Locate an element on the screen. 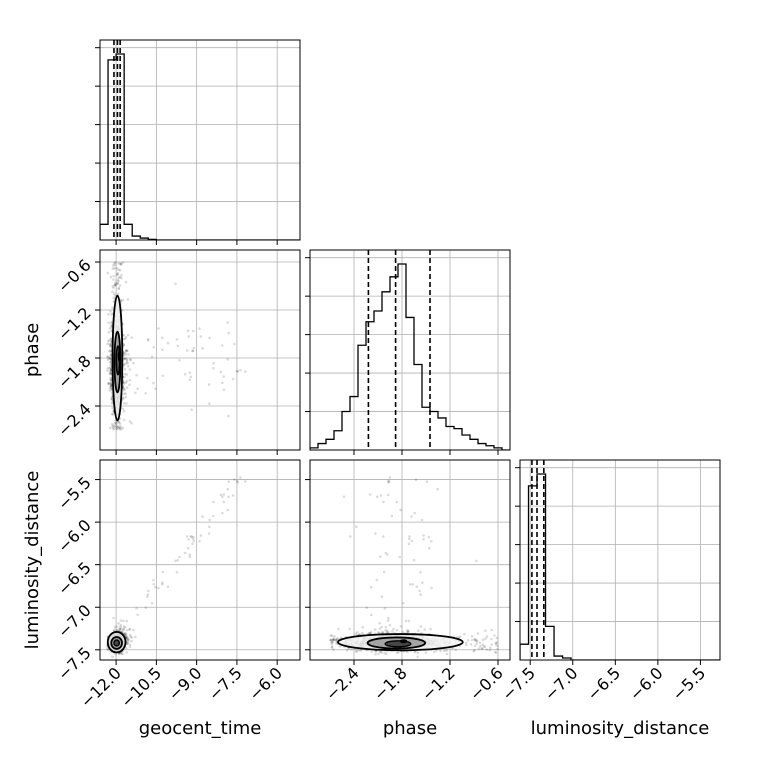 The image size is (760, 760). x-axis-label-geocent-time: geocent_time is located at coordinates (200, 728).